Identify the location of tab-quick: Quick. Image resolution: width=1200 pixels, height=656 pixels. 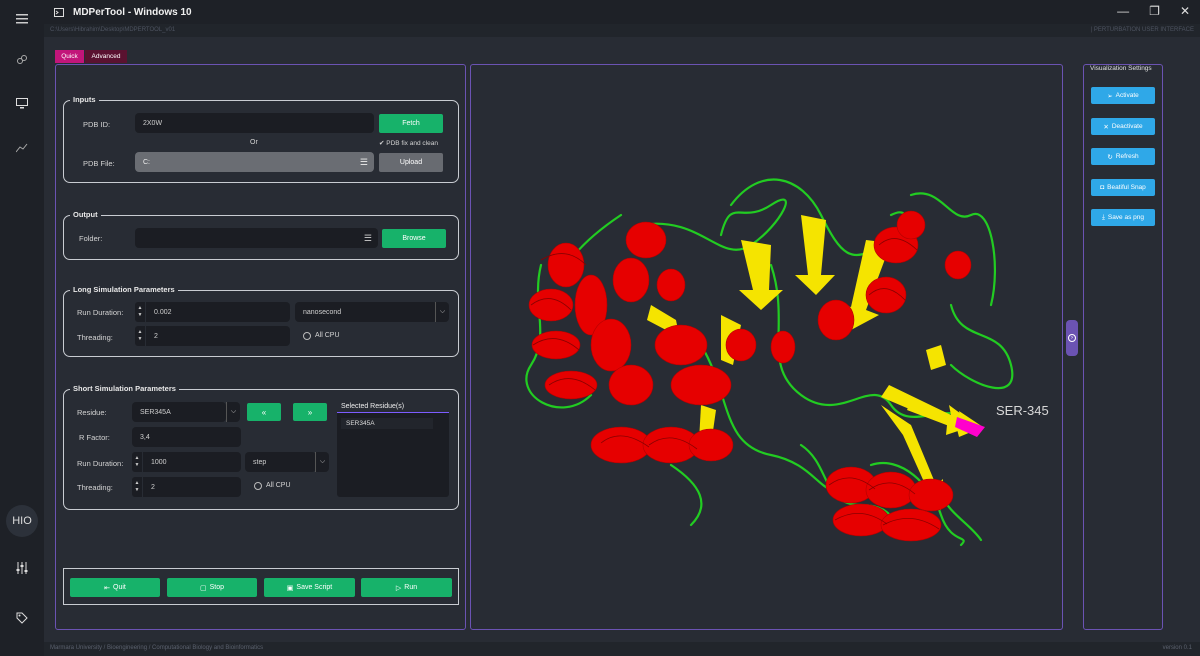
(69, 56).